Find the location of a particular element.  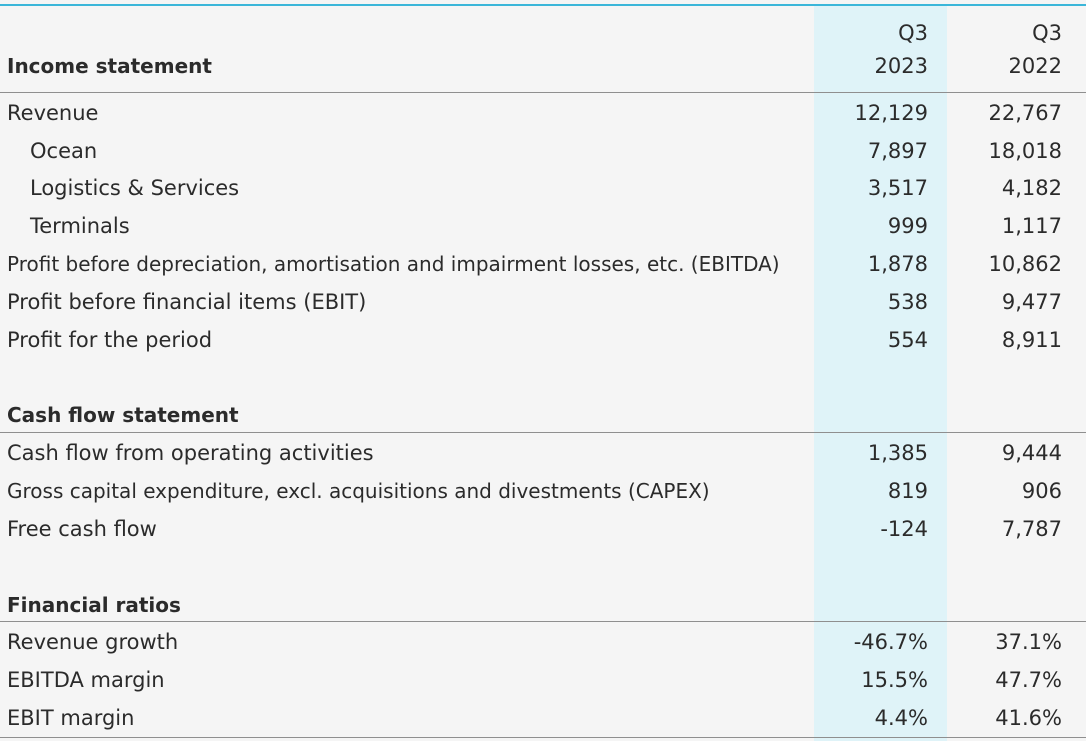

current-period-highlight is located at coordinates (880, 373).